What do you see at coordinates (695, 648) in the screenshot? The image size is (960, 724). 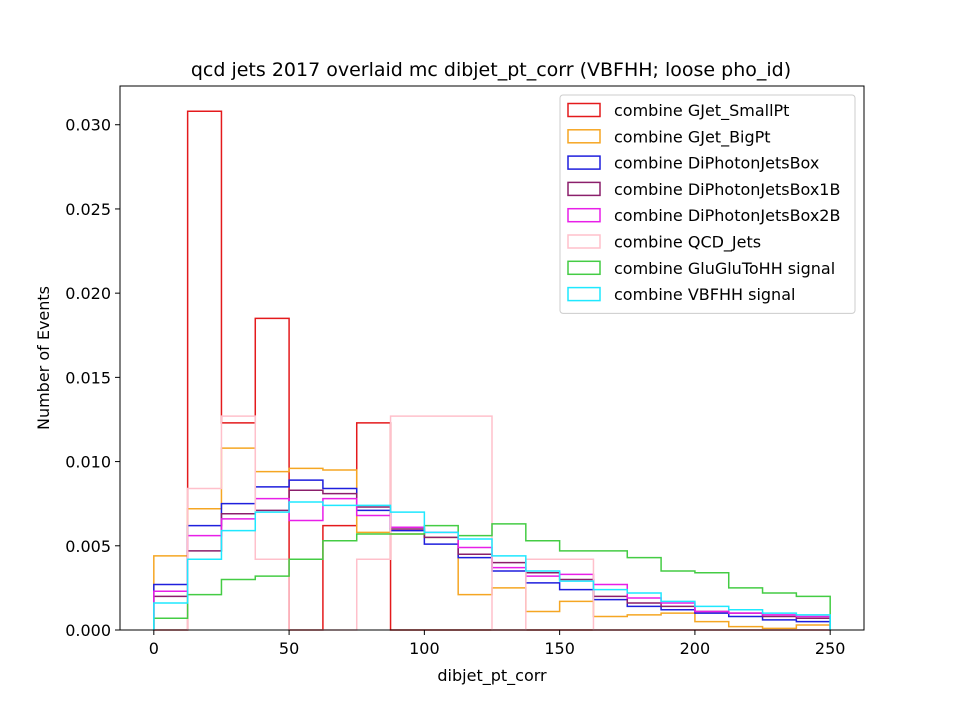 I see `x-tick-label: 200` at bounding box center [695, 648].